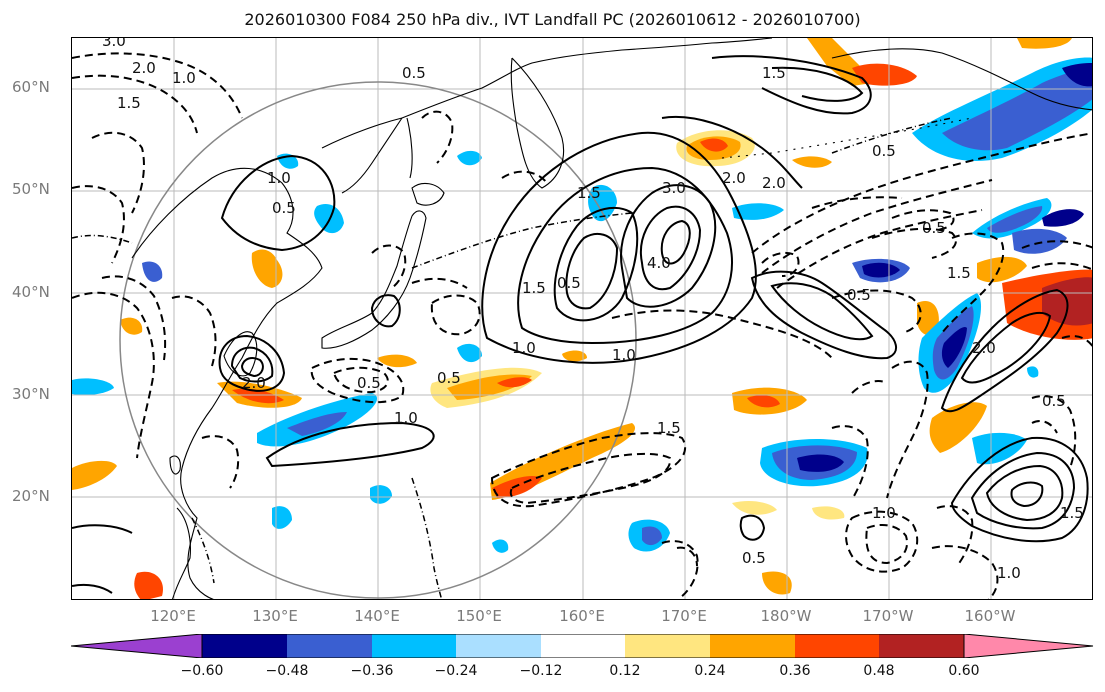 This screenshot has width=1105, height=692. What do you see at coordinates (625, 671) in the screenshot?
I see `colorbar-tick-label: 0.12` at bounding box center [625, 671].